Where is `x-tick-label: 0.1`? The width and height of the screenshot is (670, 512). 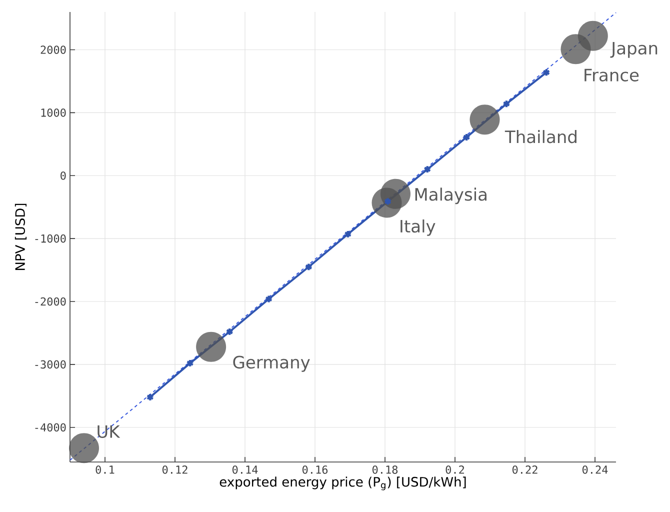
x-tick-label: 0.1 is located at coordinates (105, 470).